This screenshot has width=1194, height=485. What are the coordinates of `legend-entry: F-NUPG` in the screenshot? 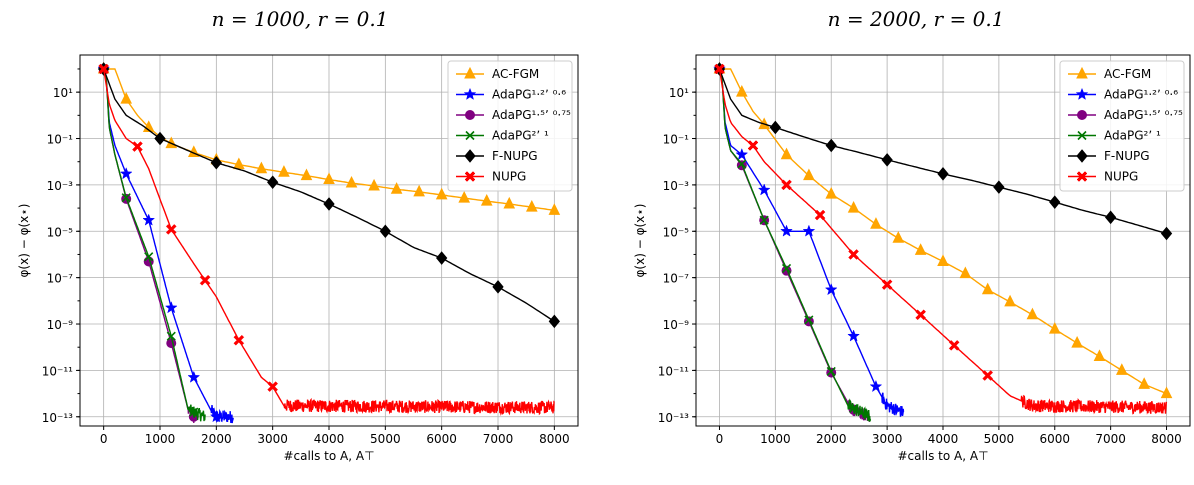 It's located at (1109, 156).